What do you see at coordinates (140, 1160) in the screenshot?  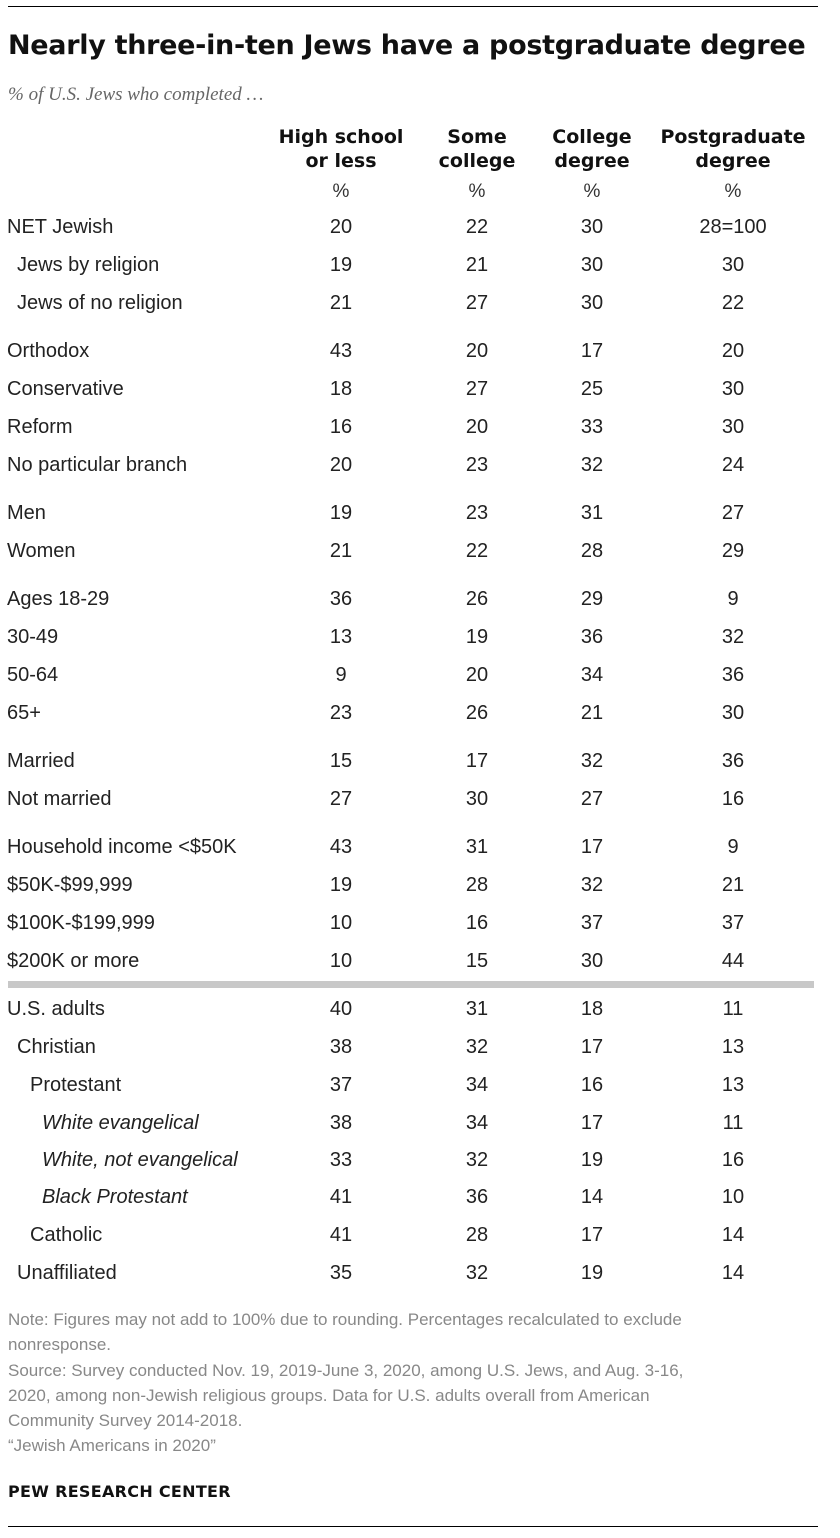 I see `row-label: White, not evangelical` at bounding box center [140, 1160].